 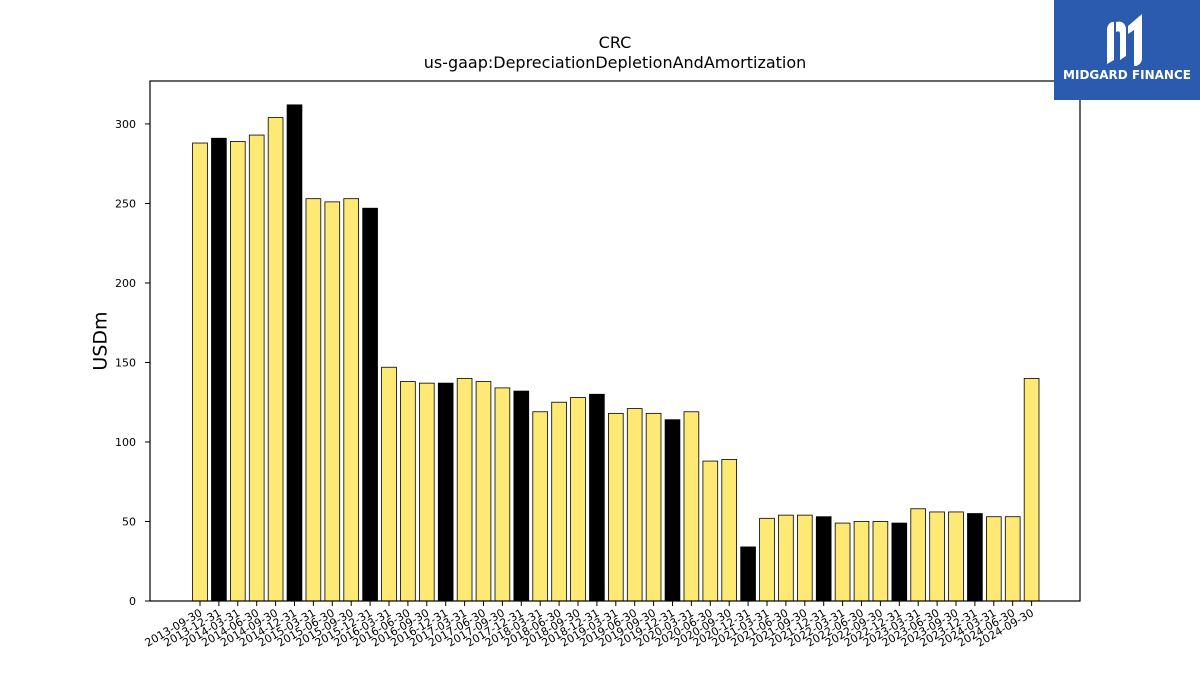 What do you see at coordinates (101, 340) in the screenshot?
I see `y-axis-label: USDm` at bounding box center [101, 340].